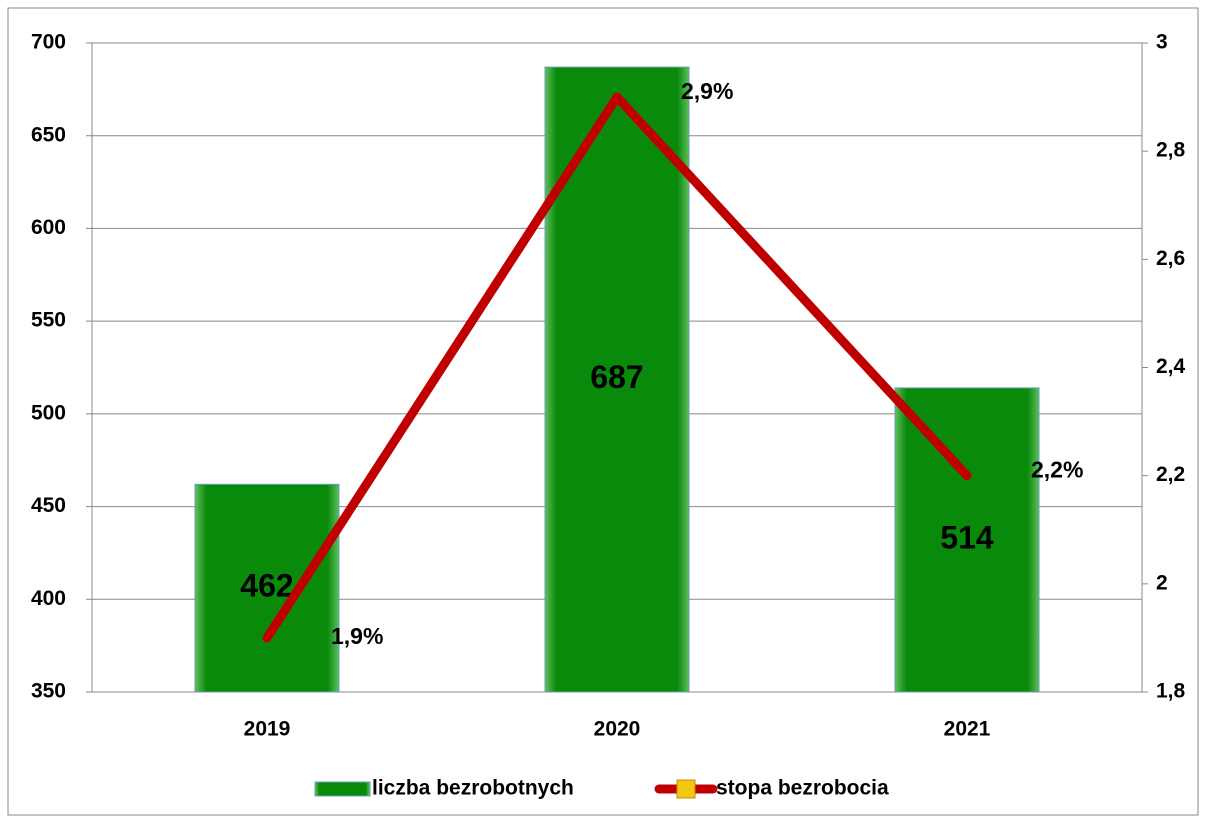 This screenshot has width=1206, height=823. Describe the element at coordinates (48, 42) in the screenshot. I see `y-tick-label: 700` at that location.